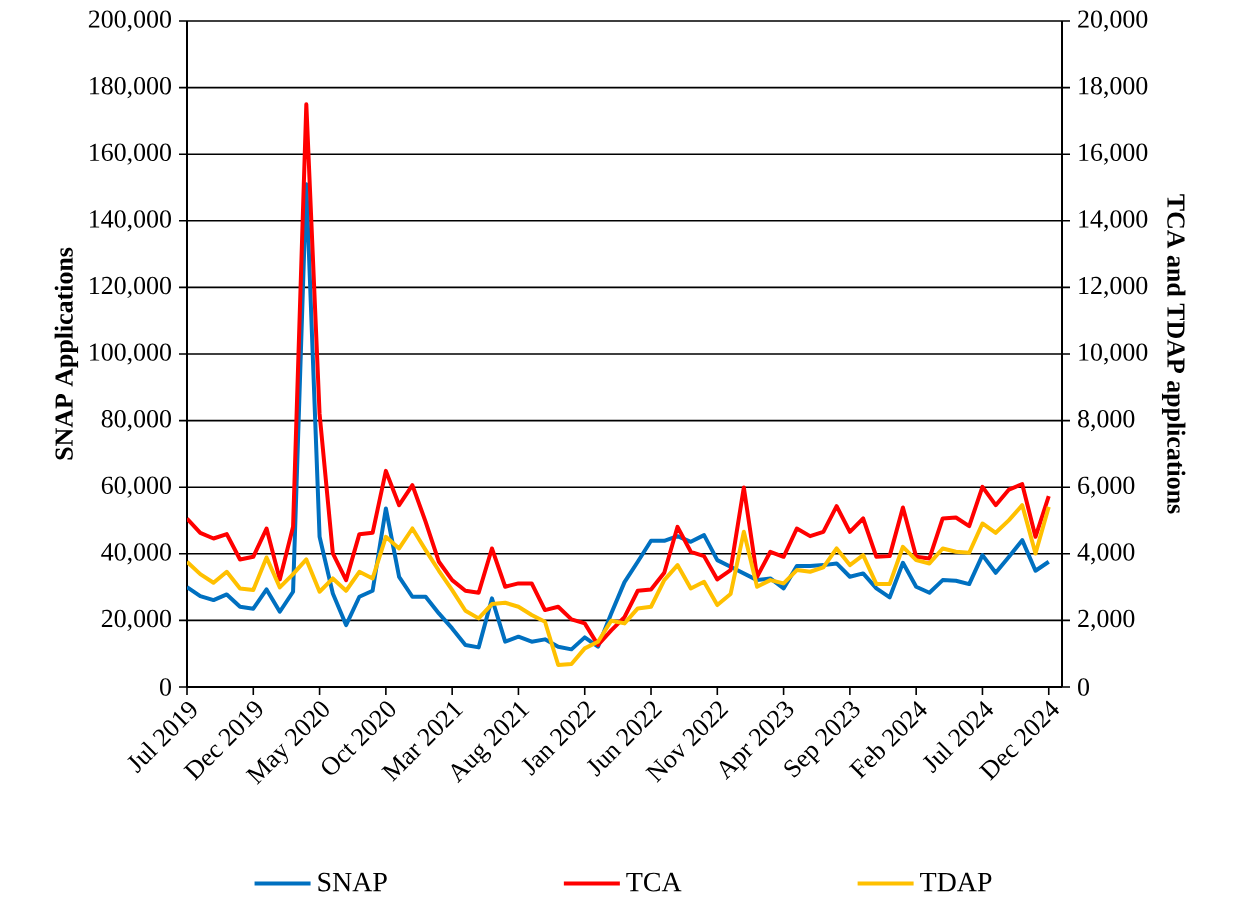  Describe the element at coordinates (619, 585) in the screenshot. I see `line-series` at that location.